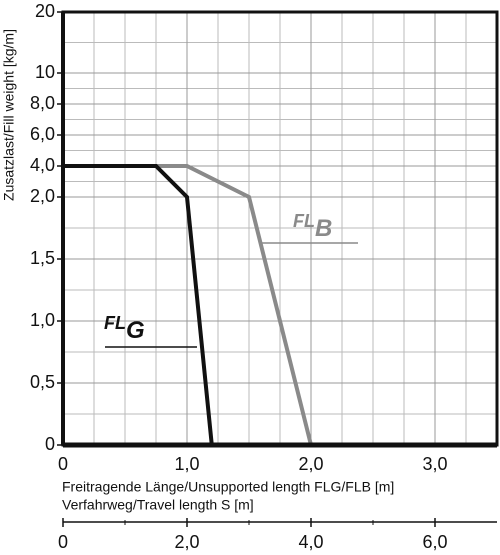 This screenshot has height=555, width=500. Describe the element at coordinates (158, 505) in the screenshot. I see `x2-axis-label: Verfahrweg/Travel length S [m]` at that location.